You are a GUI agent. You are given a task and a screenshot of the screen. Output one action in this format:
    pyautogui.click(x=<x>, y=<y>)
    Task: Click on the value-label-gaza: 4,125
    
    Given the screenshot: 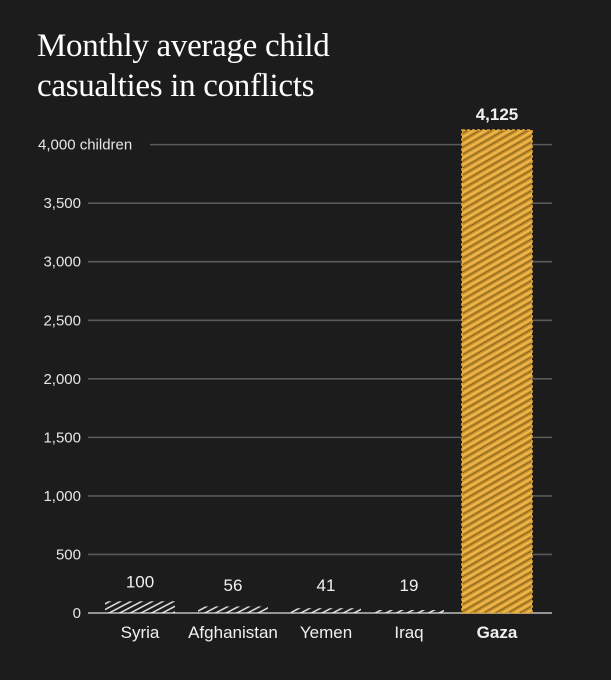 What is the action you would take?
    pyautogui.click(x=497, y=114)
    